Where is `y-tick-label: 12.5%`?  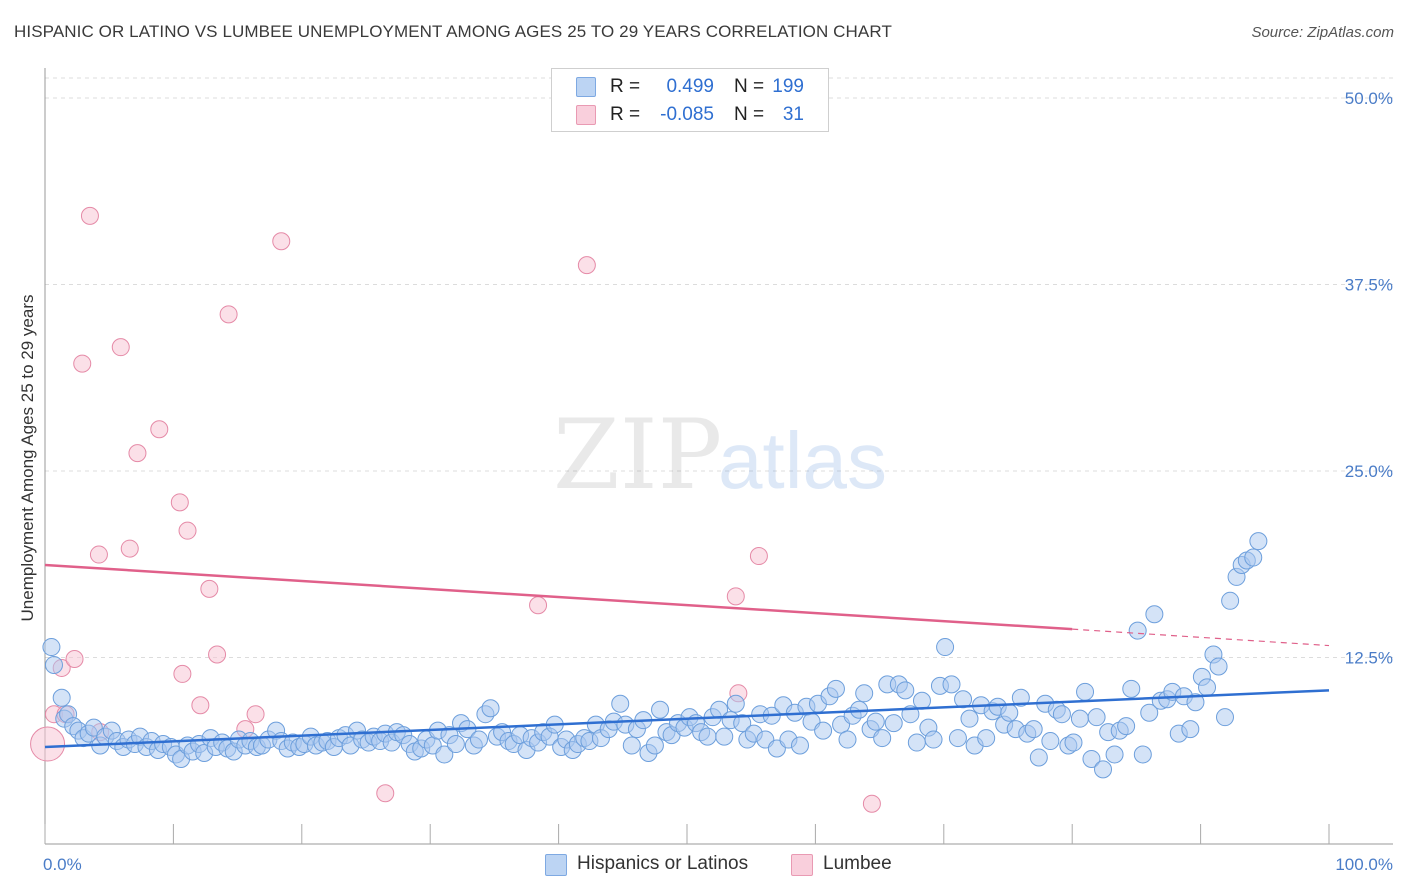 y-tick-label: 12.5% is located at coordinates (1369, 658).